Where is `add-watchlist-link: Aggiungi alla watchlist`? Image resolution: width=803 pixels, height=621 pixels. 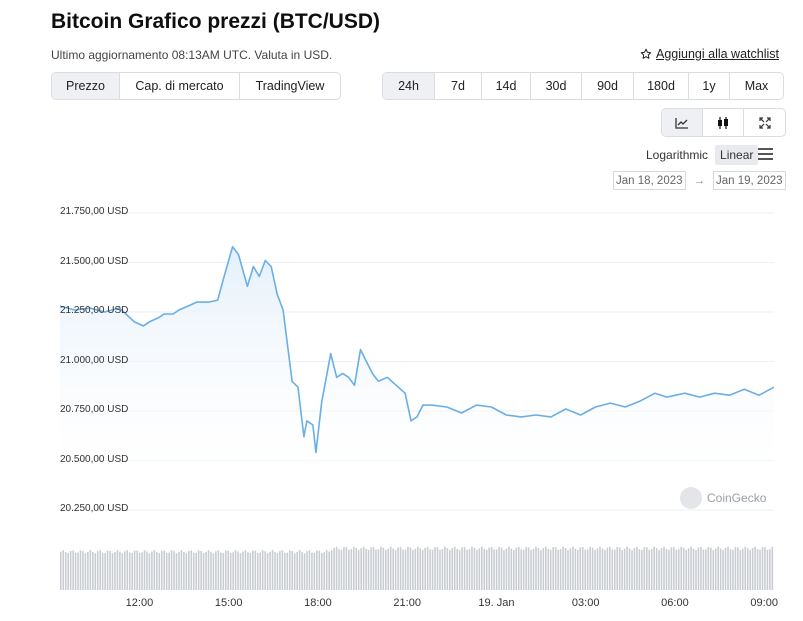
add-watchlist-link: Aggiungi alla watchlist is located at coordinates (709, 54).